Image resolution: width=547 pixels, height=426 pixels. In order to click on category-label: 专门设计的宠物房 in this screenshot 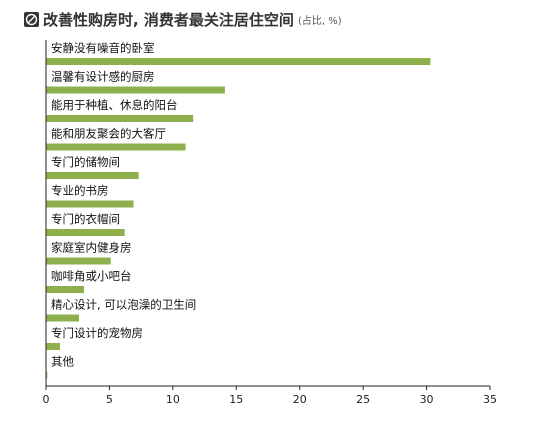, I will do `click(97, 333)`.